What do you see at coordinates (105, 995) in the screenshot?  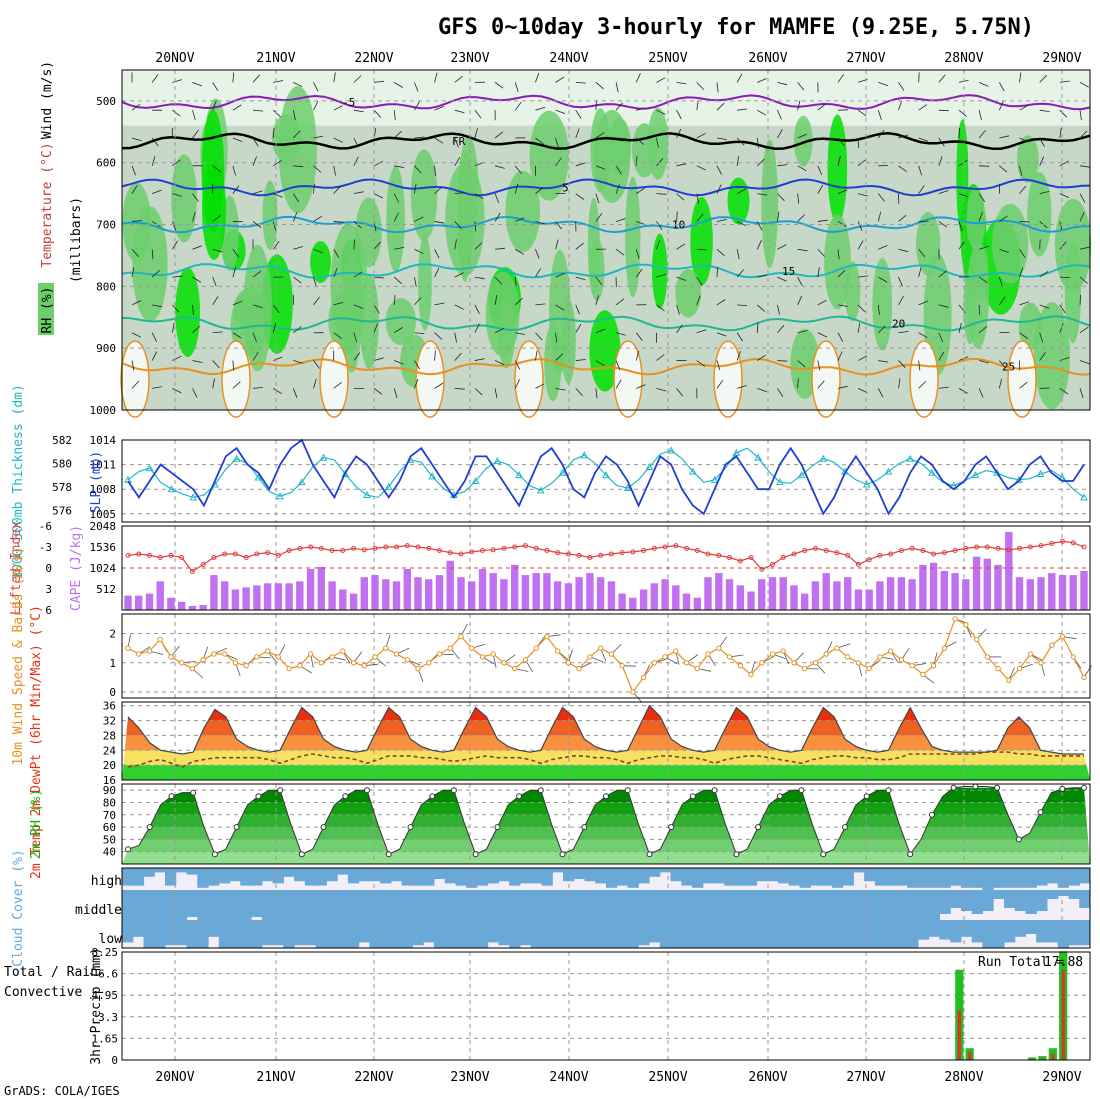 I see `precip-tick: 4.95` at bounding box center [105, 995].